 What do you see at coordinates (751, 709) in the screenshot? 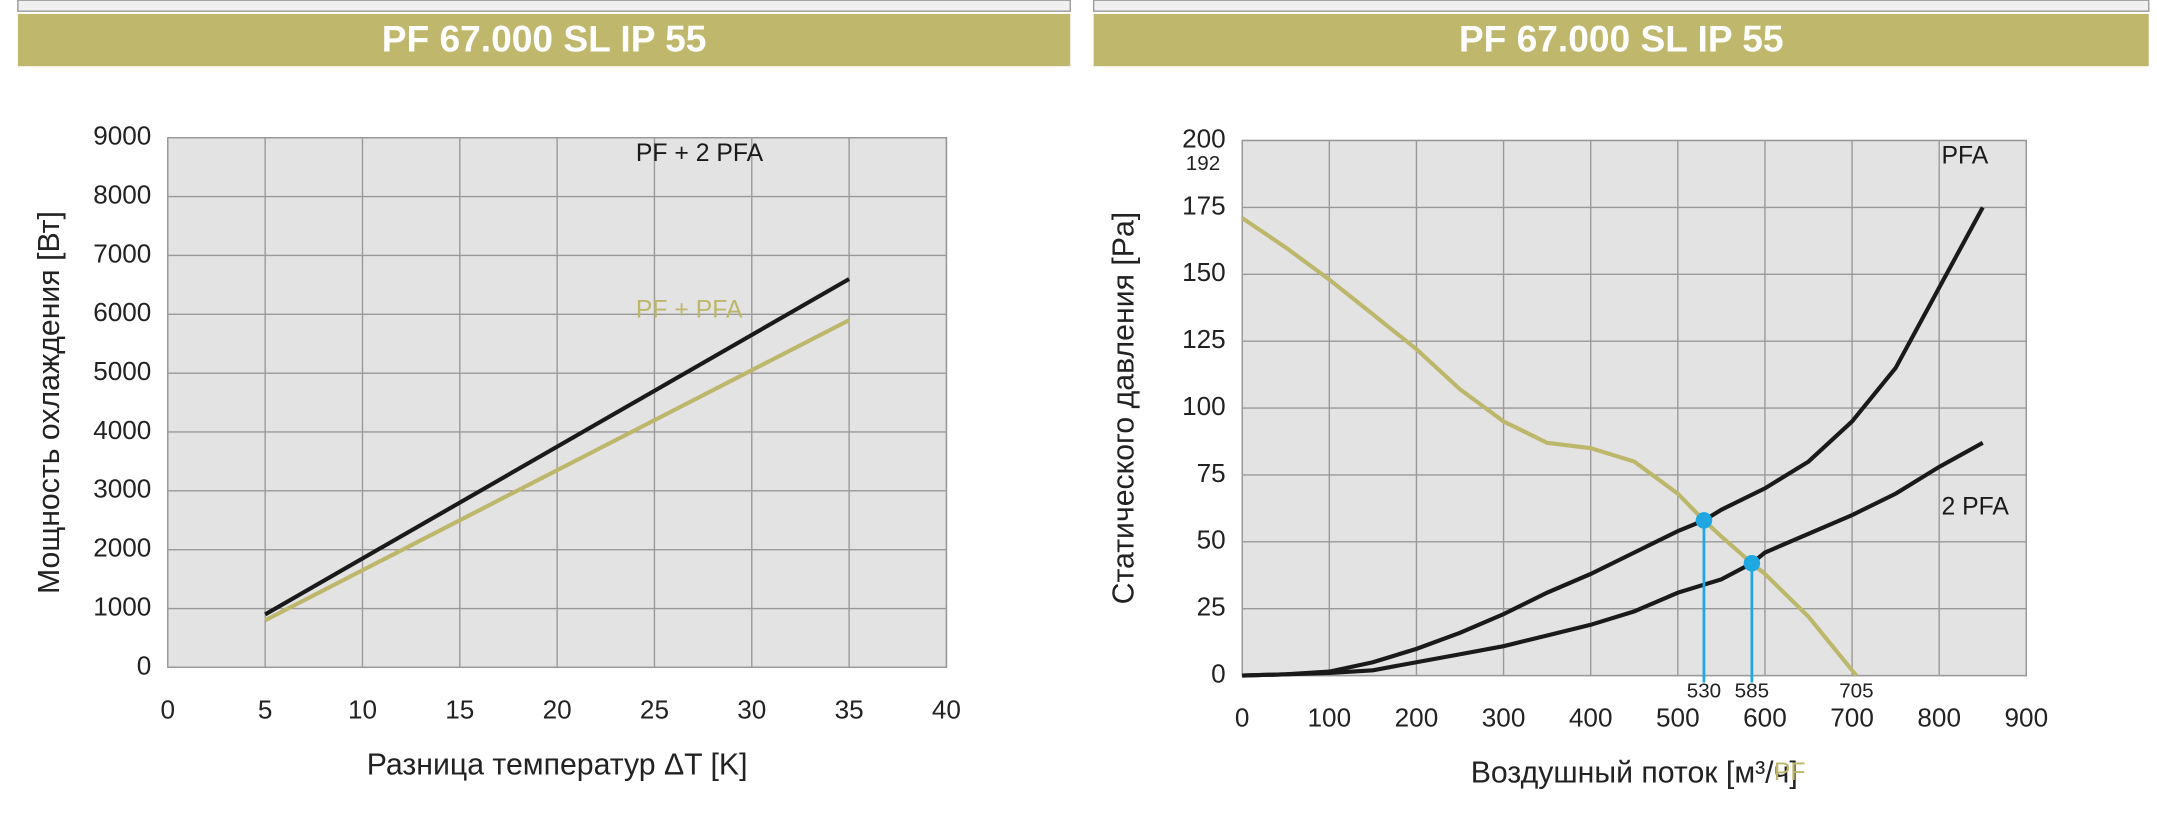
I see `x-tick-label: 30` at bounding box center [751, 709].